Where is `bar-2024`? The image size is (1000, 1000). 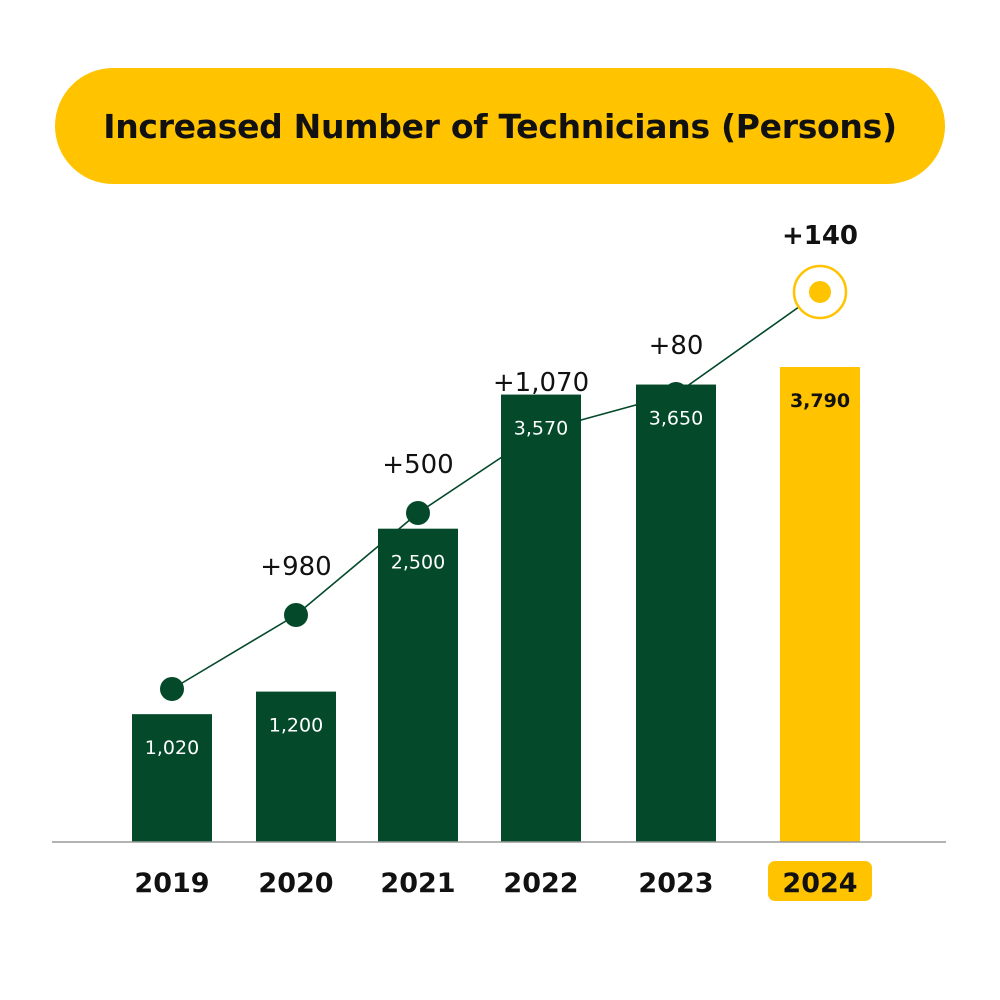
bar-2024 is located at coordinates (820, 604).